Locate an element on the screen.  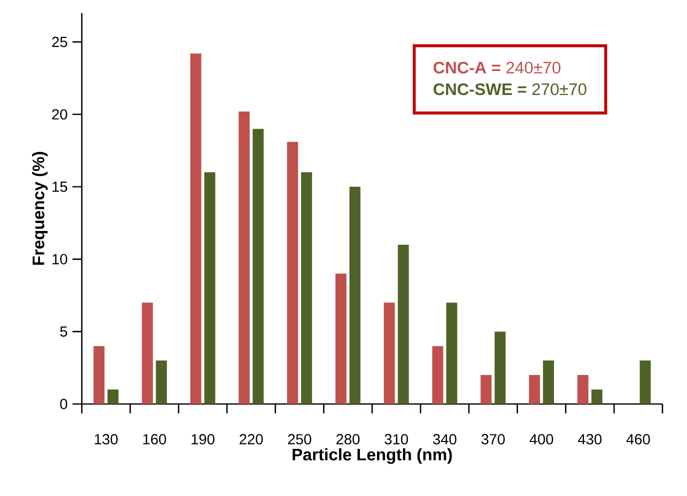
y-tick-label: 20 is located at coordinates (60, 114).